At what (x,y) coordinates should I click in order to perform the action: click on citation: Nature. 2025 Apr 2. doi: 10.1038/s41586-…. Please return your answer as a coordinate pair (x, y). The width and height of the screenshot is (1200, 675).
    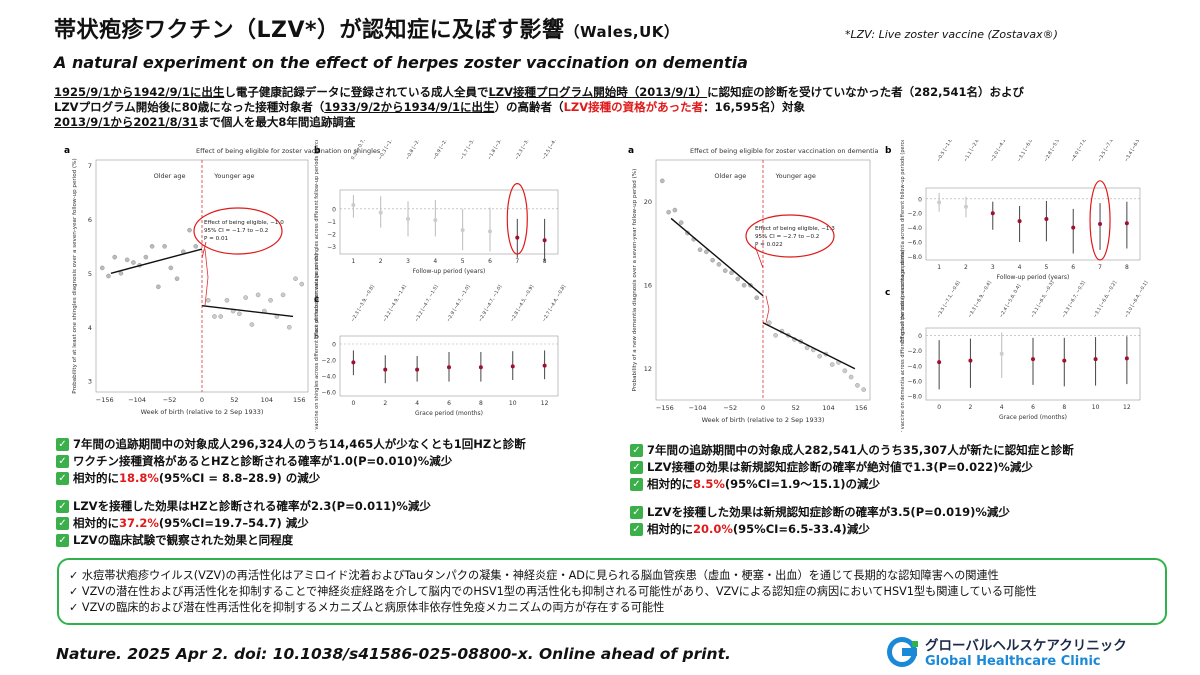
    Looking at the image, I should click on (393, 654).